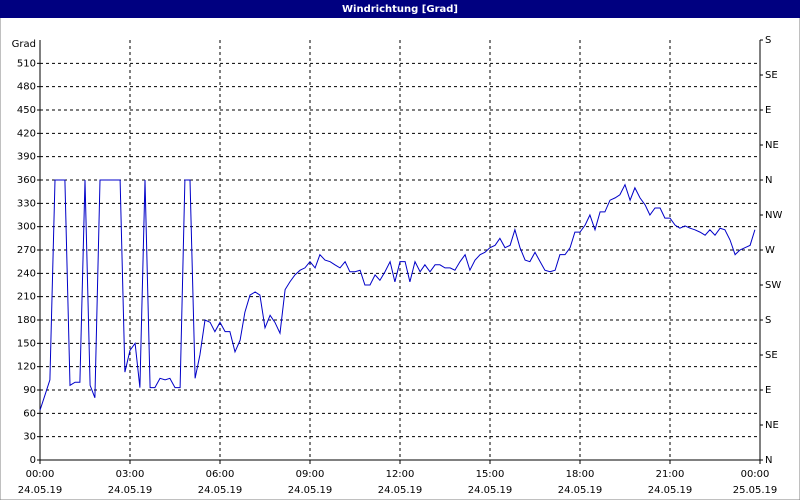  I want to click on y-tick-label: 180, so click(26, 320).